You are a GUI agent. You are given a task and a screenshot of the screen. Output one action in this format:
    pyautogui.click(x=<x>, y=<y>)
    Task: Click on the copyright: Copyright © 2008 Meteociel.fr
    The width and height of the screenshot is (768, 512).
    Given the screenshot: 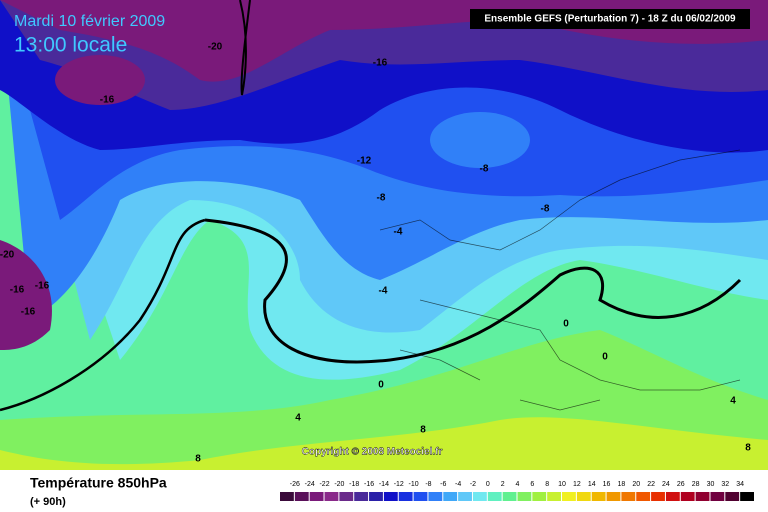 What is the action you would take?
    pyautogui.click(x=372, y=452)
    